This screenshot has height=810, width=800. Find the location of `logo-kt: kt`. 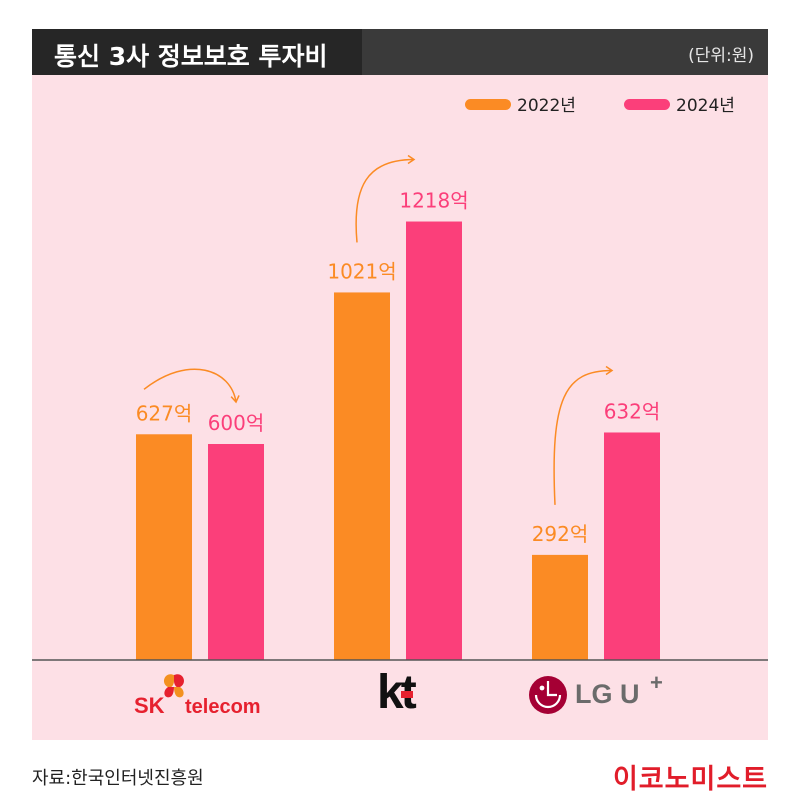

logo-kt: kt is located at coordinates (407, 693).